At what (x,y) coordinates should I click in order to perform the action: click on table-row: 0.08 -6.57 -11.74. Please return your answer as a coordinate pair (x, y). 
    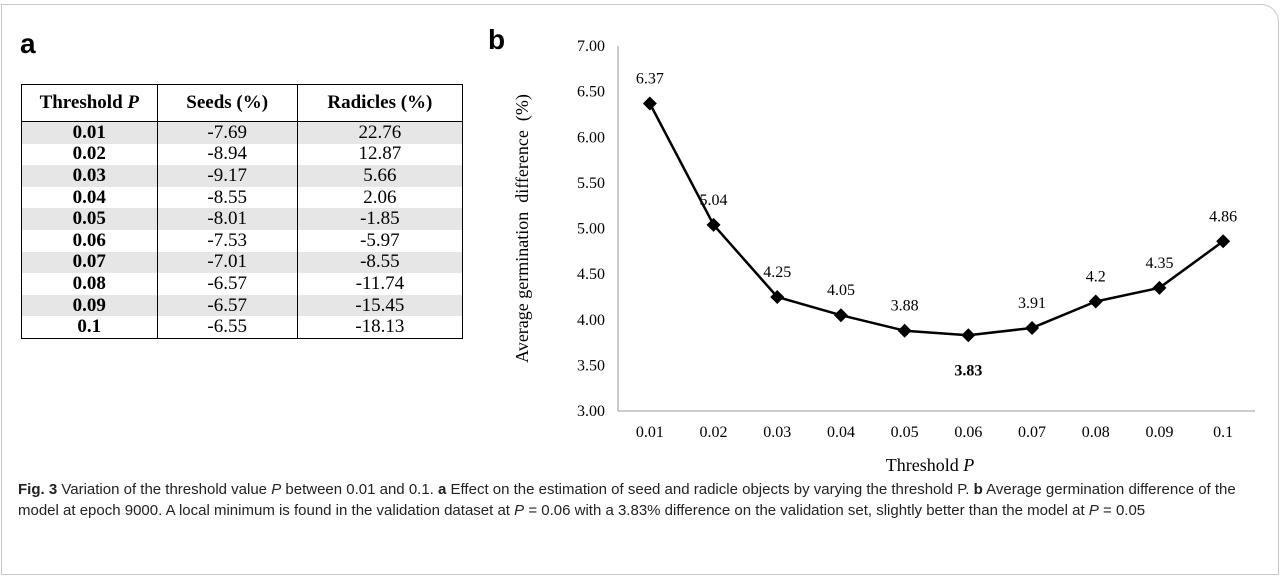
    Looking at the image, I should click on (242, 284).